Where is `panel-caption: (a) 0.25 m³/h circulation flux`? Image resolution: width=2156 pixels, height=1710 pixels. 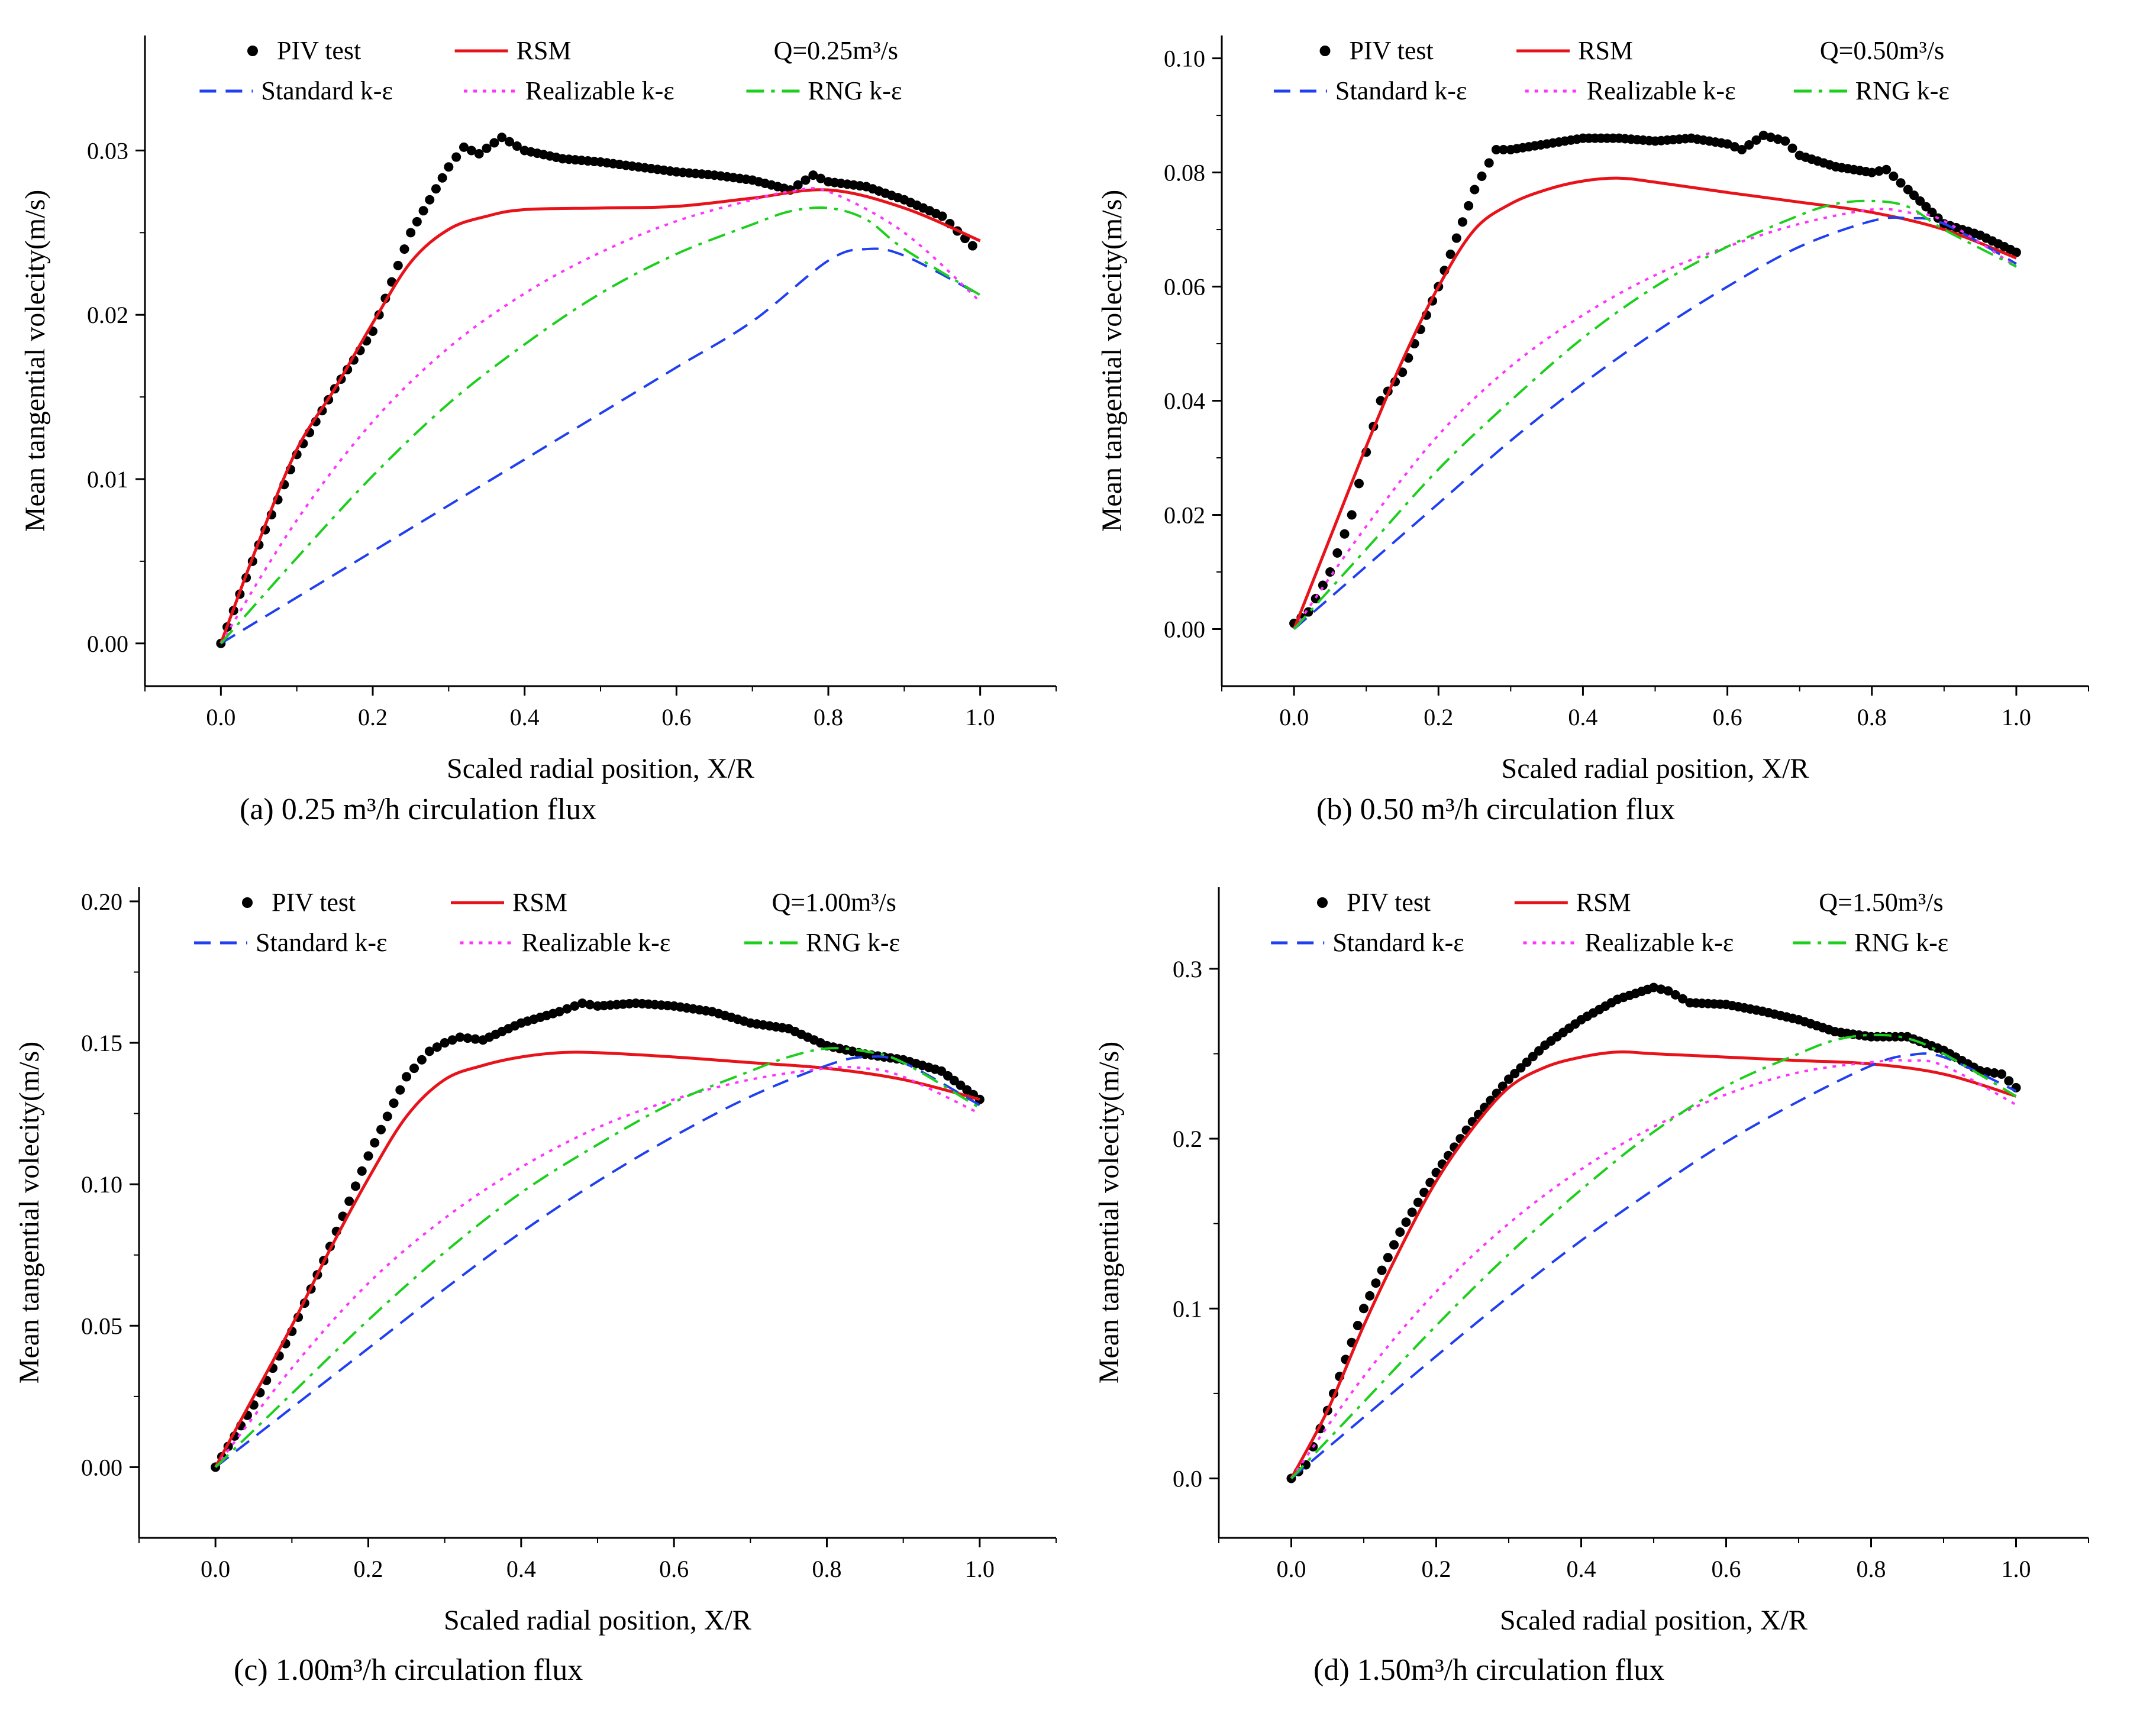 panel-caption: (a) 0.25 m³/h circulation flux is located at coordinates (418, 810).